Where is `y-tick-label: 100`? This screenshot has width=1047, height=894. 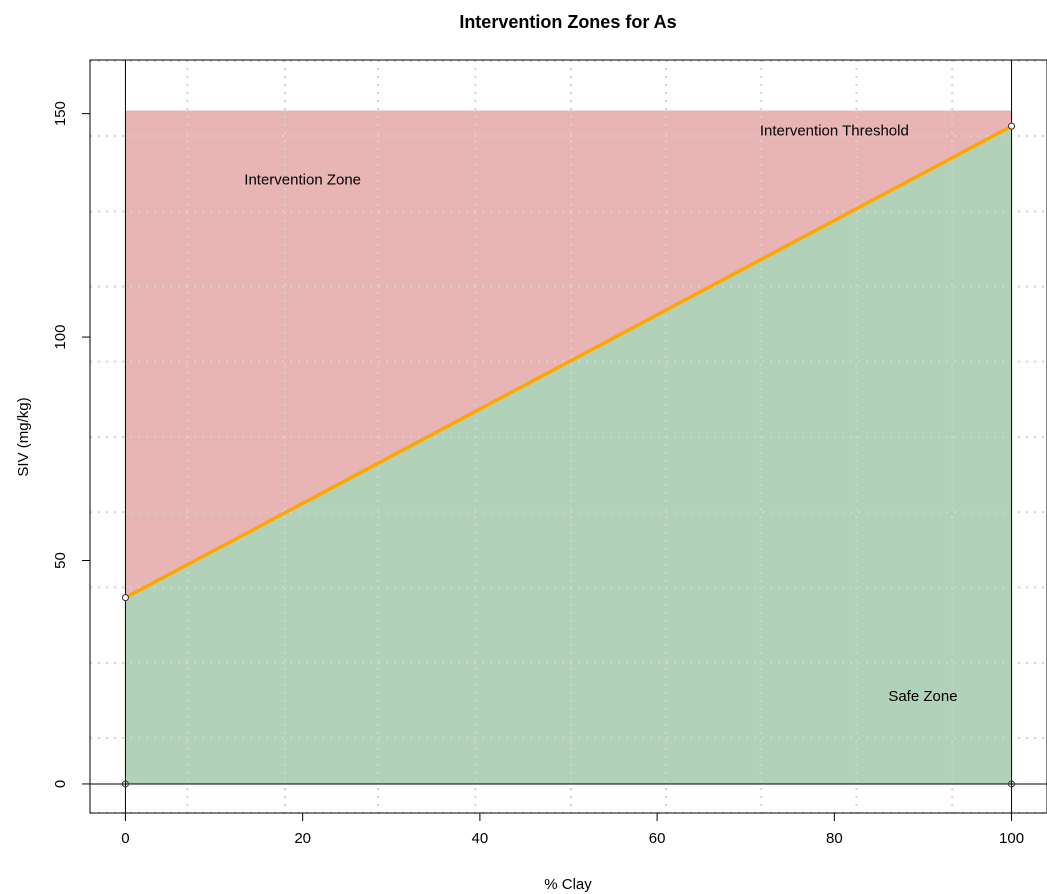 y-tick-label: 100 is located at coordinates (60, 337).